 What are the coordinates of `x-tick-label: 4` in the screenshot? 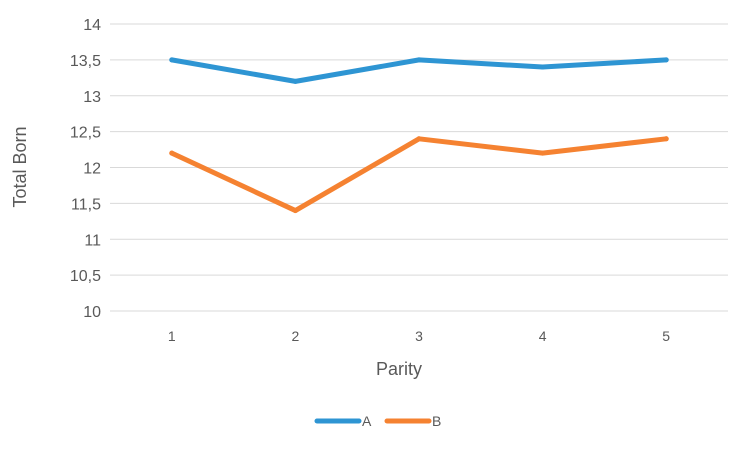 It's located at (543, 336).